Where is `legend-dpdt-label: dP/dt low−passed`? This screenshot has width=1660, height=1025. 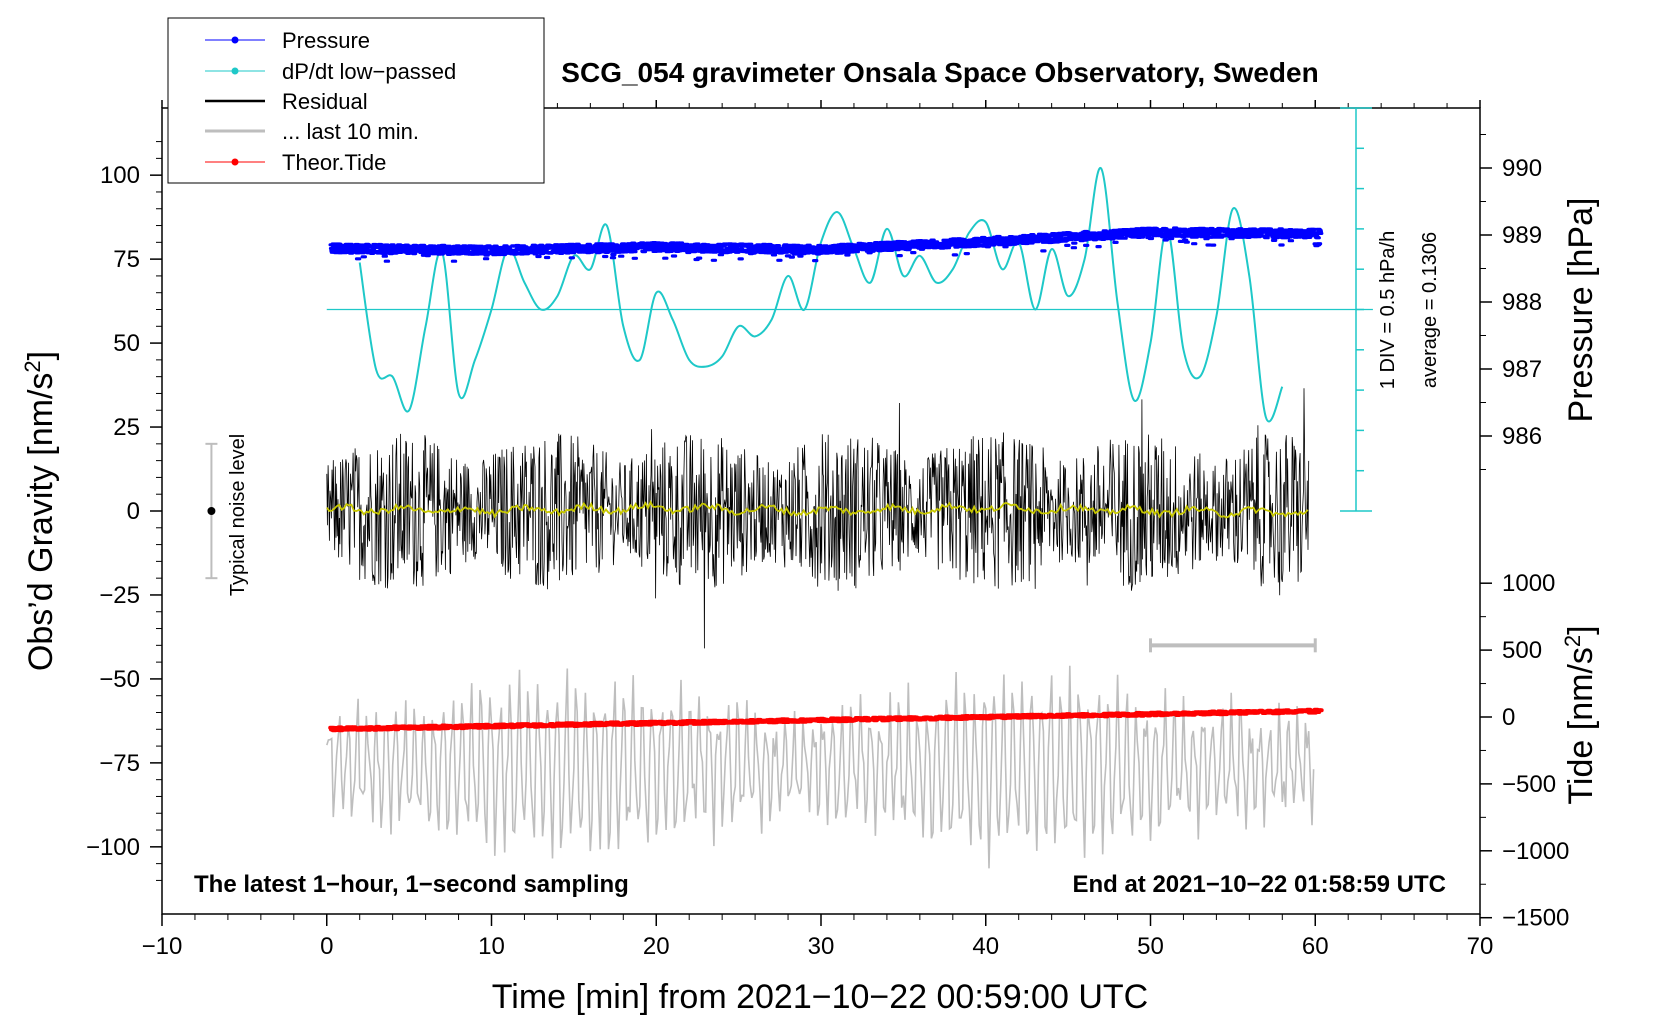 legend-dpdt-label: dP/dt low−passed is located at coordinates (369, 71).